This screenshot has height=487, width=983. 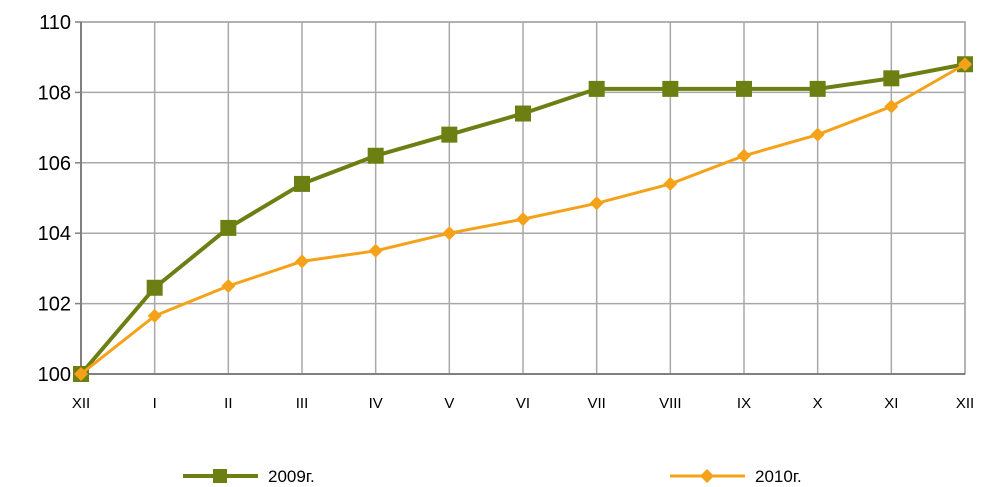 I want to click on legend: 2009г. 2010г., so click(x=492, y=476).